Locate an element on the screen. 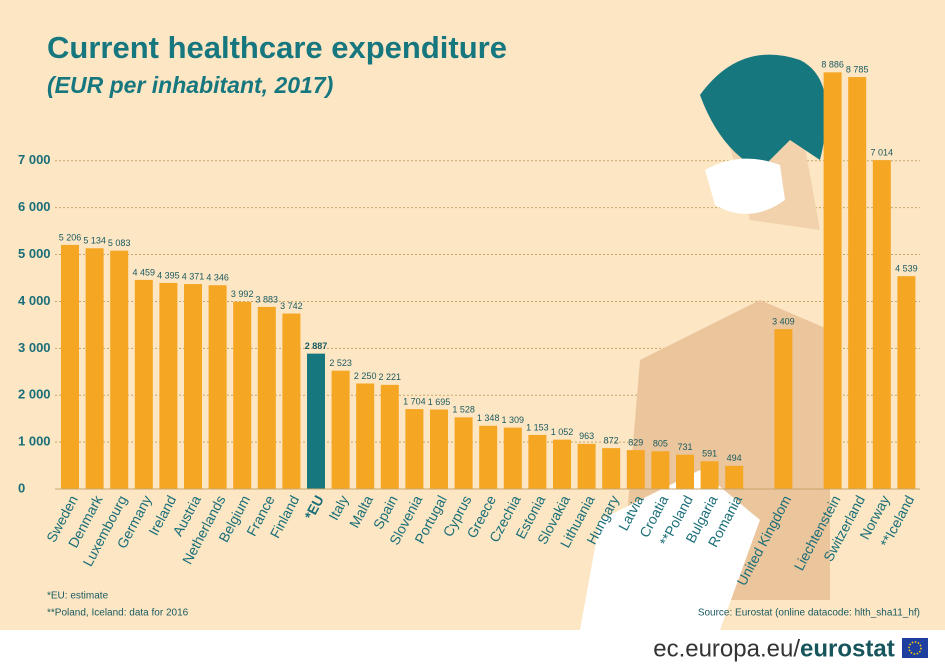 The width and height of the screenshot is (945, 668). value-label: 2 250 is located at coordinates (365, 376).